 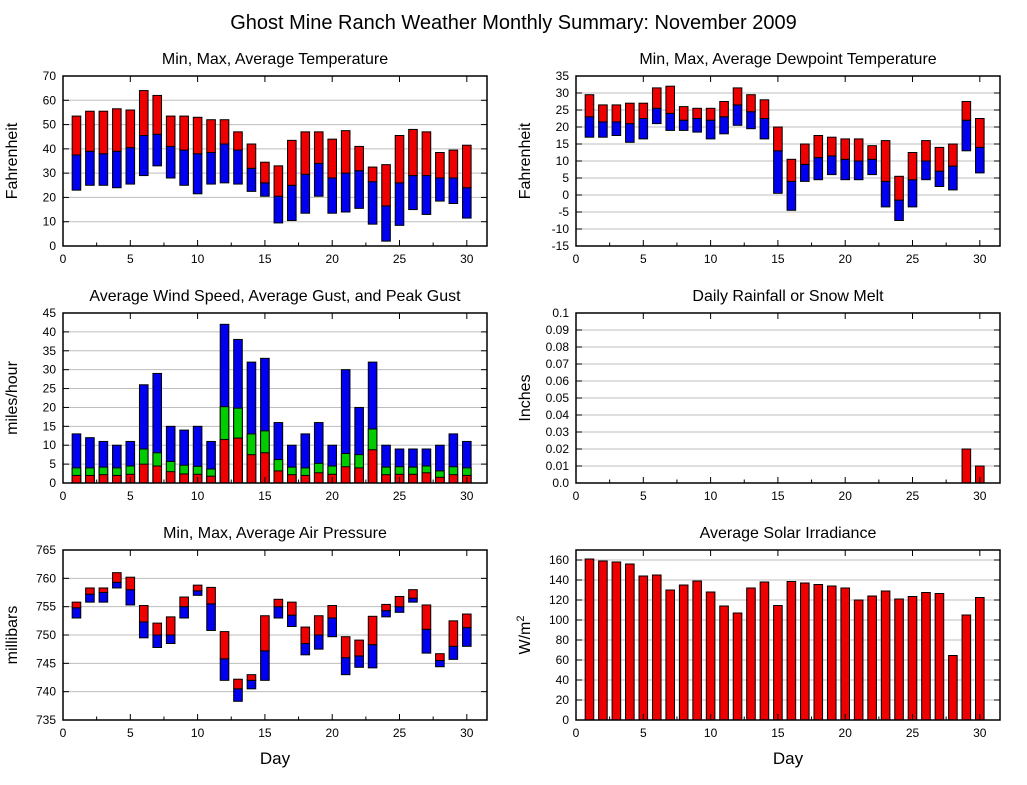 I want to click on bar-day-1-blue, so click(x=589, y=127).